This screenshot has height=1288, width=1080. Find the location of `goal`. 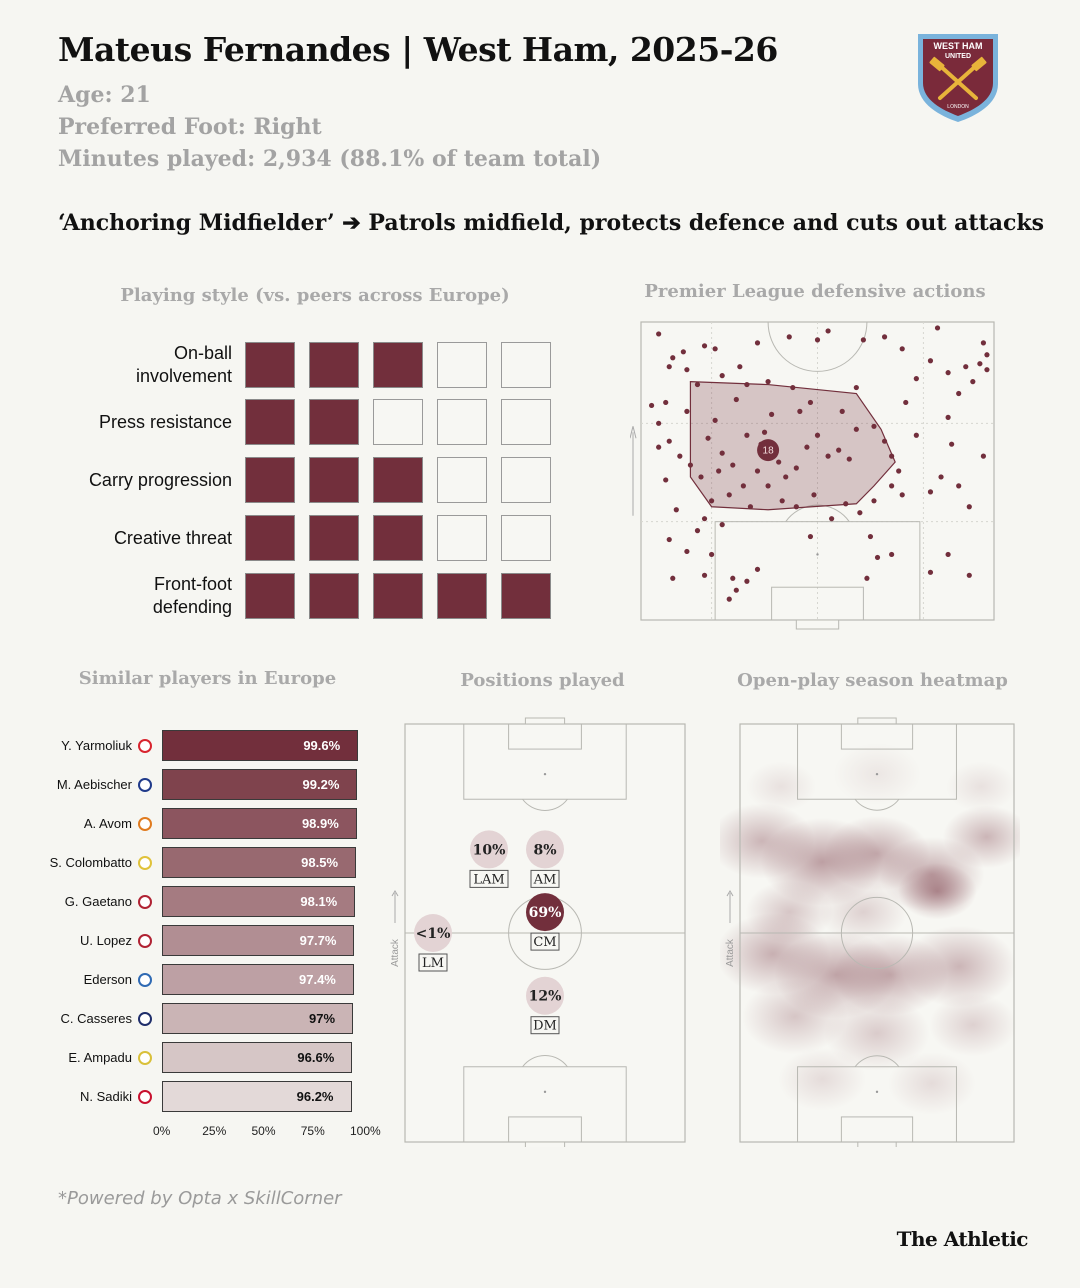

goal is located at coordinates (817, 624).